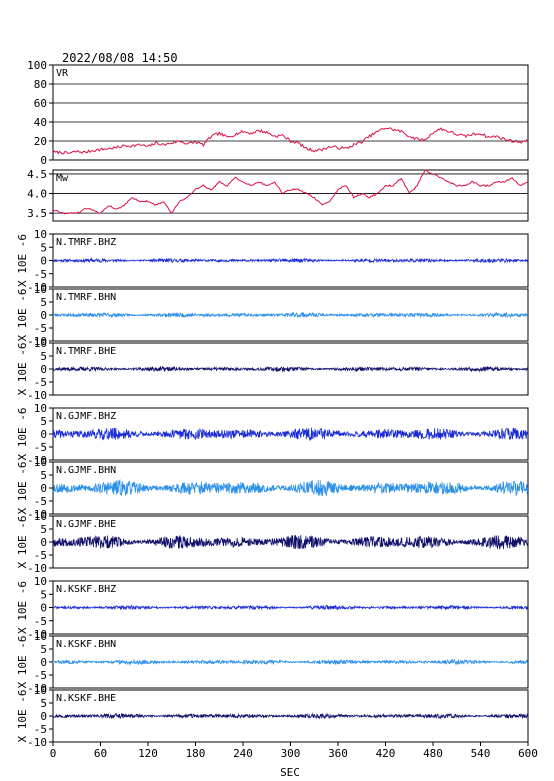 The height and width of the screenshot is (781, 554). What do you see at coordinates (40, 84) in the screenshot?
I see `y-tick-label: 80` at bounding box center [40, 84].